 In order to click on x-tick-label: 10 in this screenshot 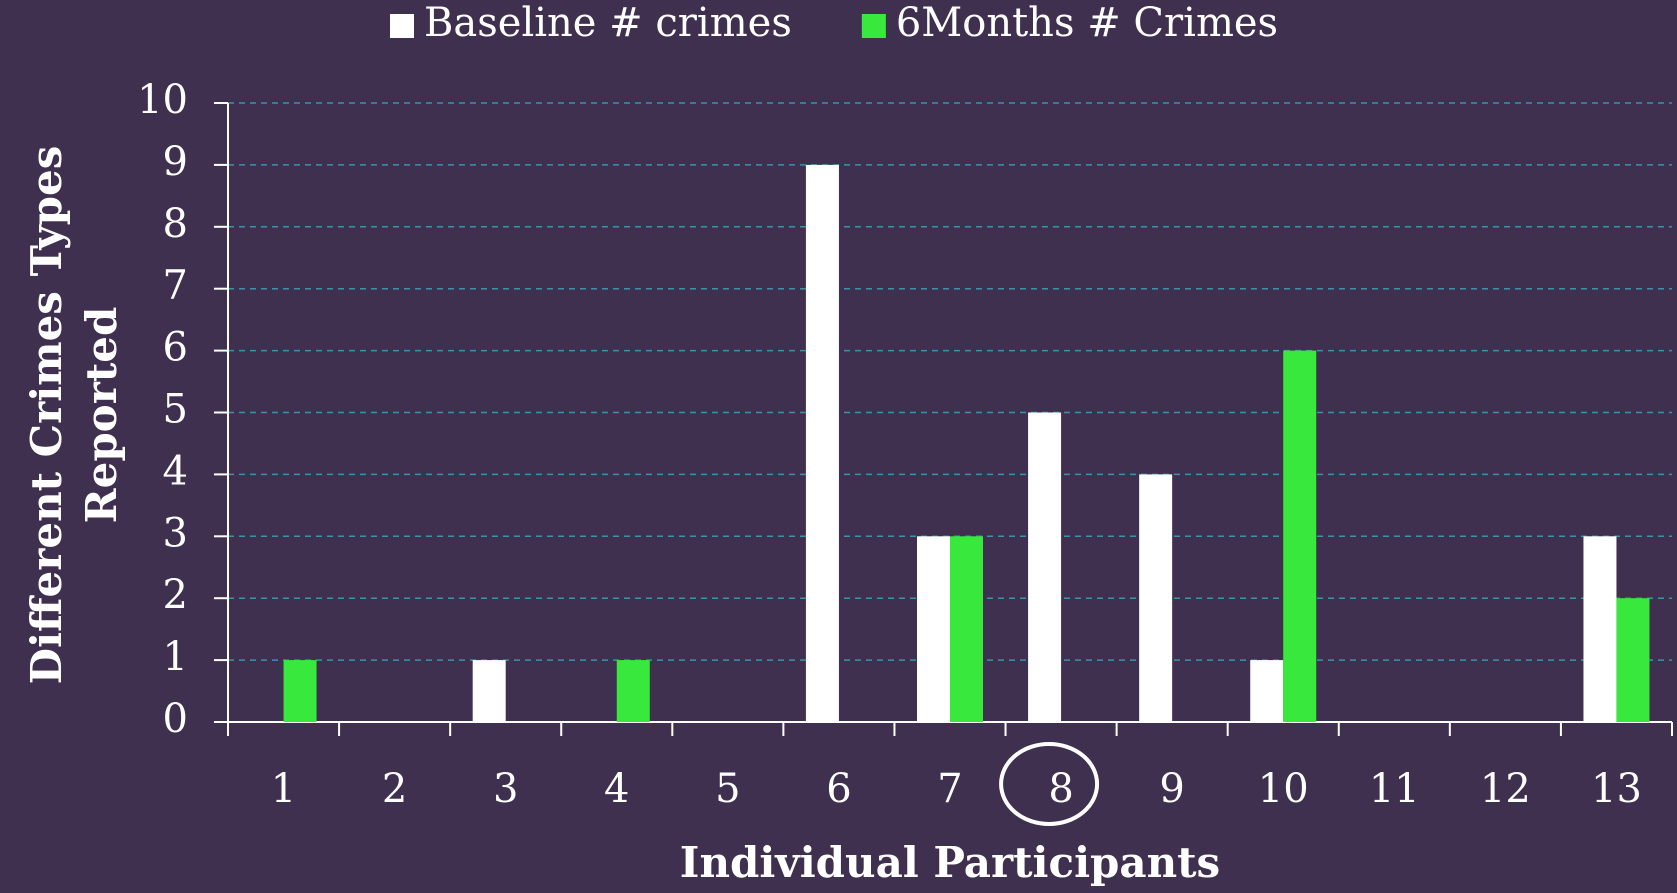, I will do `click(1283, 789)`.